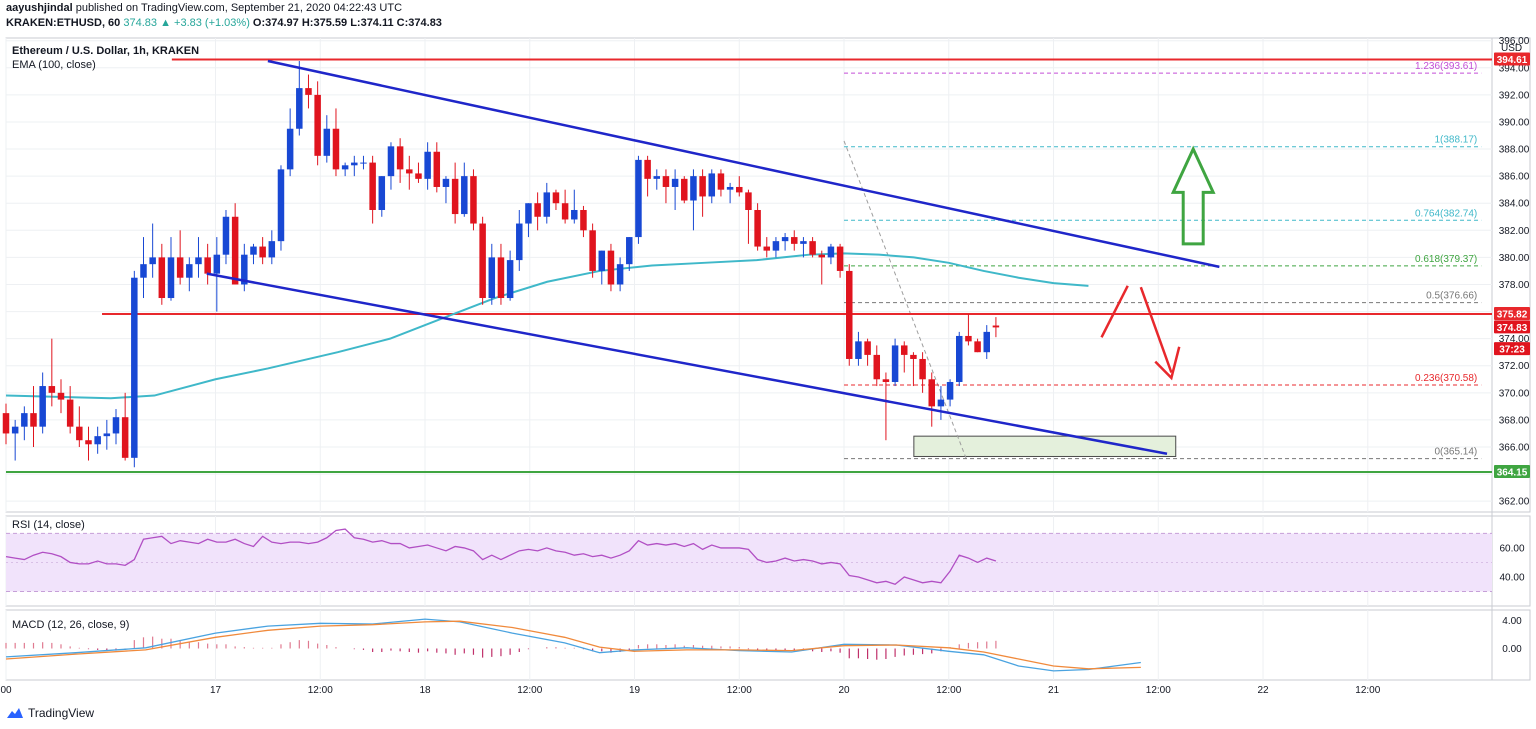  Describe the element at coordinates (50, 713) in the screenshot. I see `tradingview-logo: TradingView` at that location.